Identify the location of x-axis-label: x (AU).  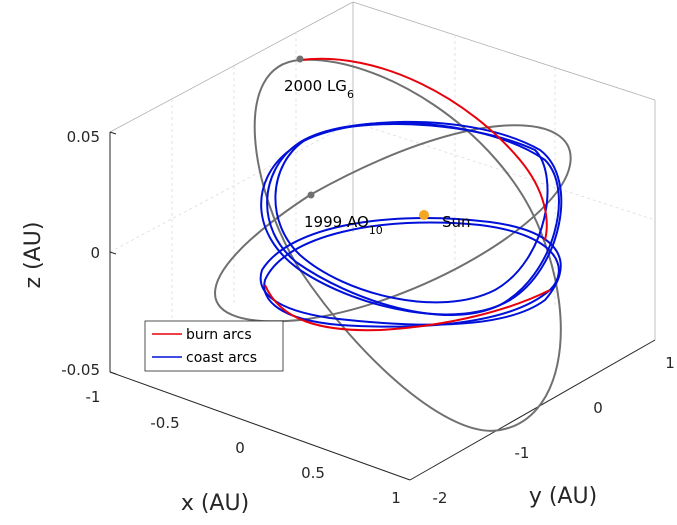
(215, 503).